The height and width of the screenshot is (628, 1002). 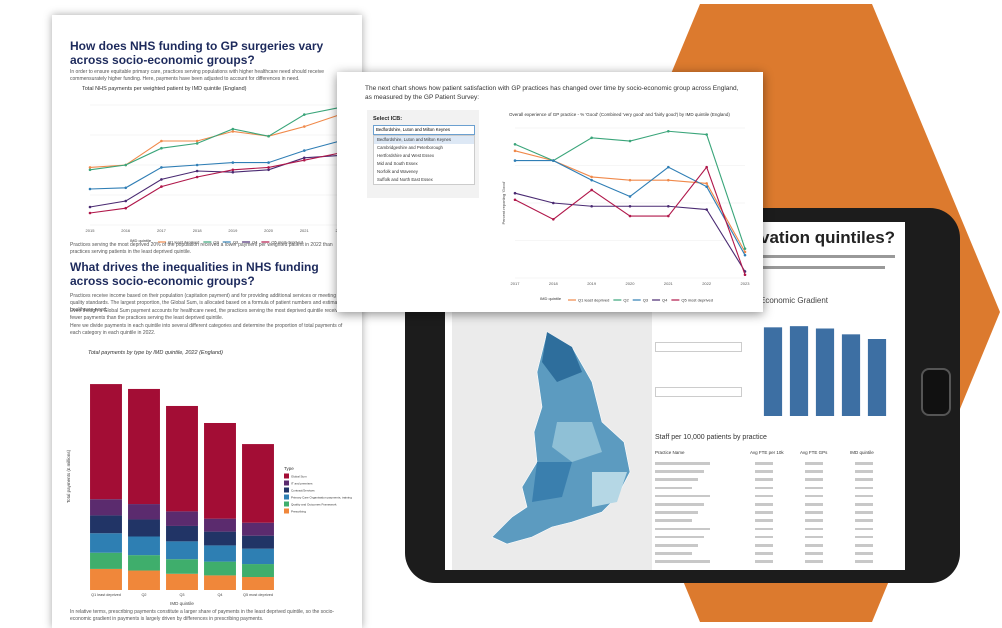 I want to click on dropdown-option: Suffolk and North East Essex, so click(x=405, y=179).